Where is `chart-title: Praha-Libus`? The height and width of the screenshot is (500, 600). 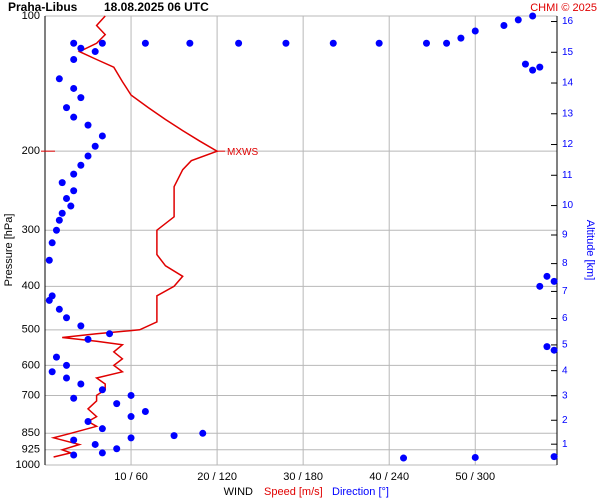
chart-title: Praha-Libus is located at coordinates (43, 7).